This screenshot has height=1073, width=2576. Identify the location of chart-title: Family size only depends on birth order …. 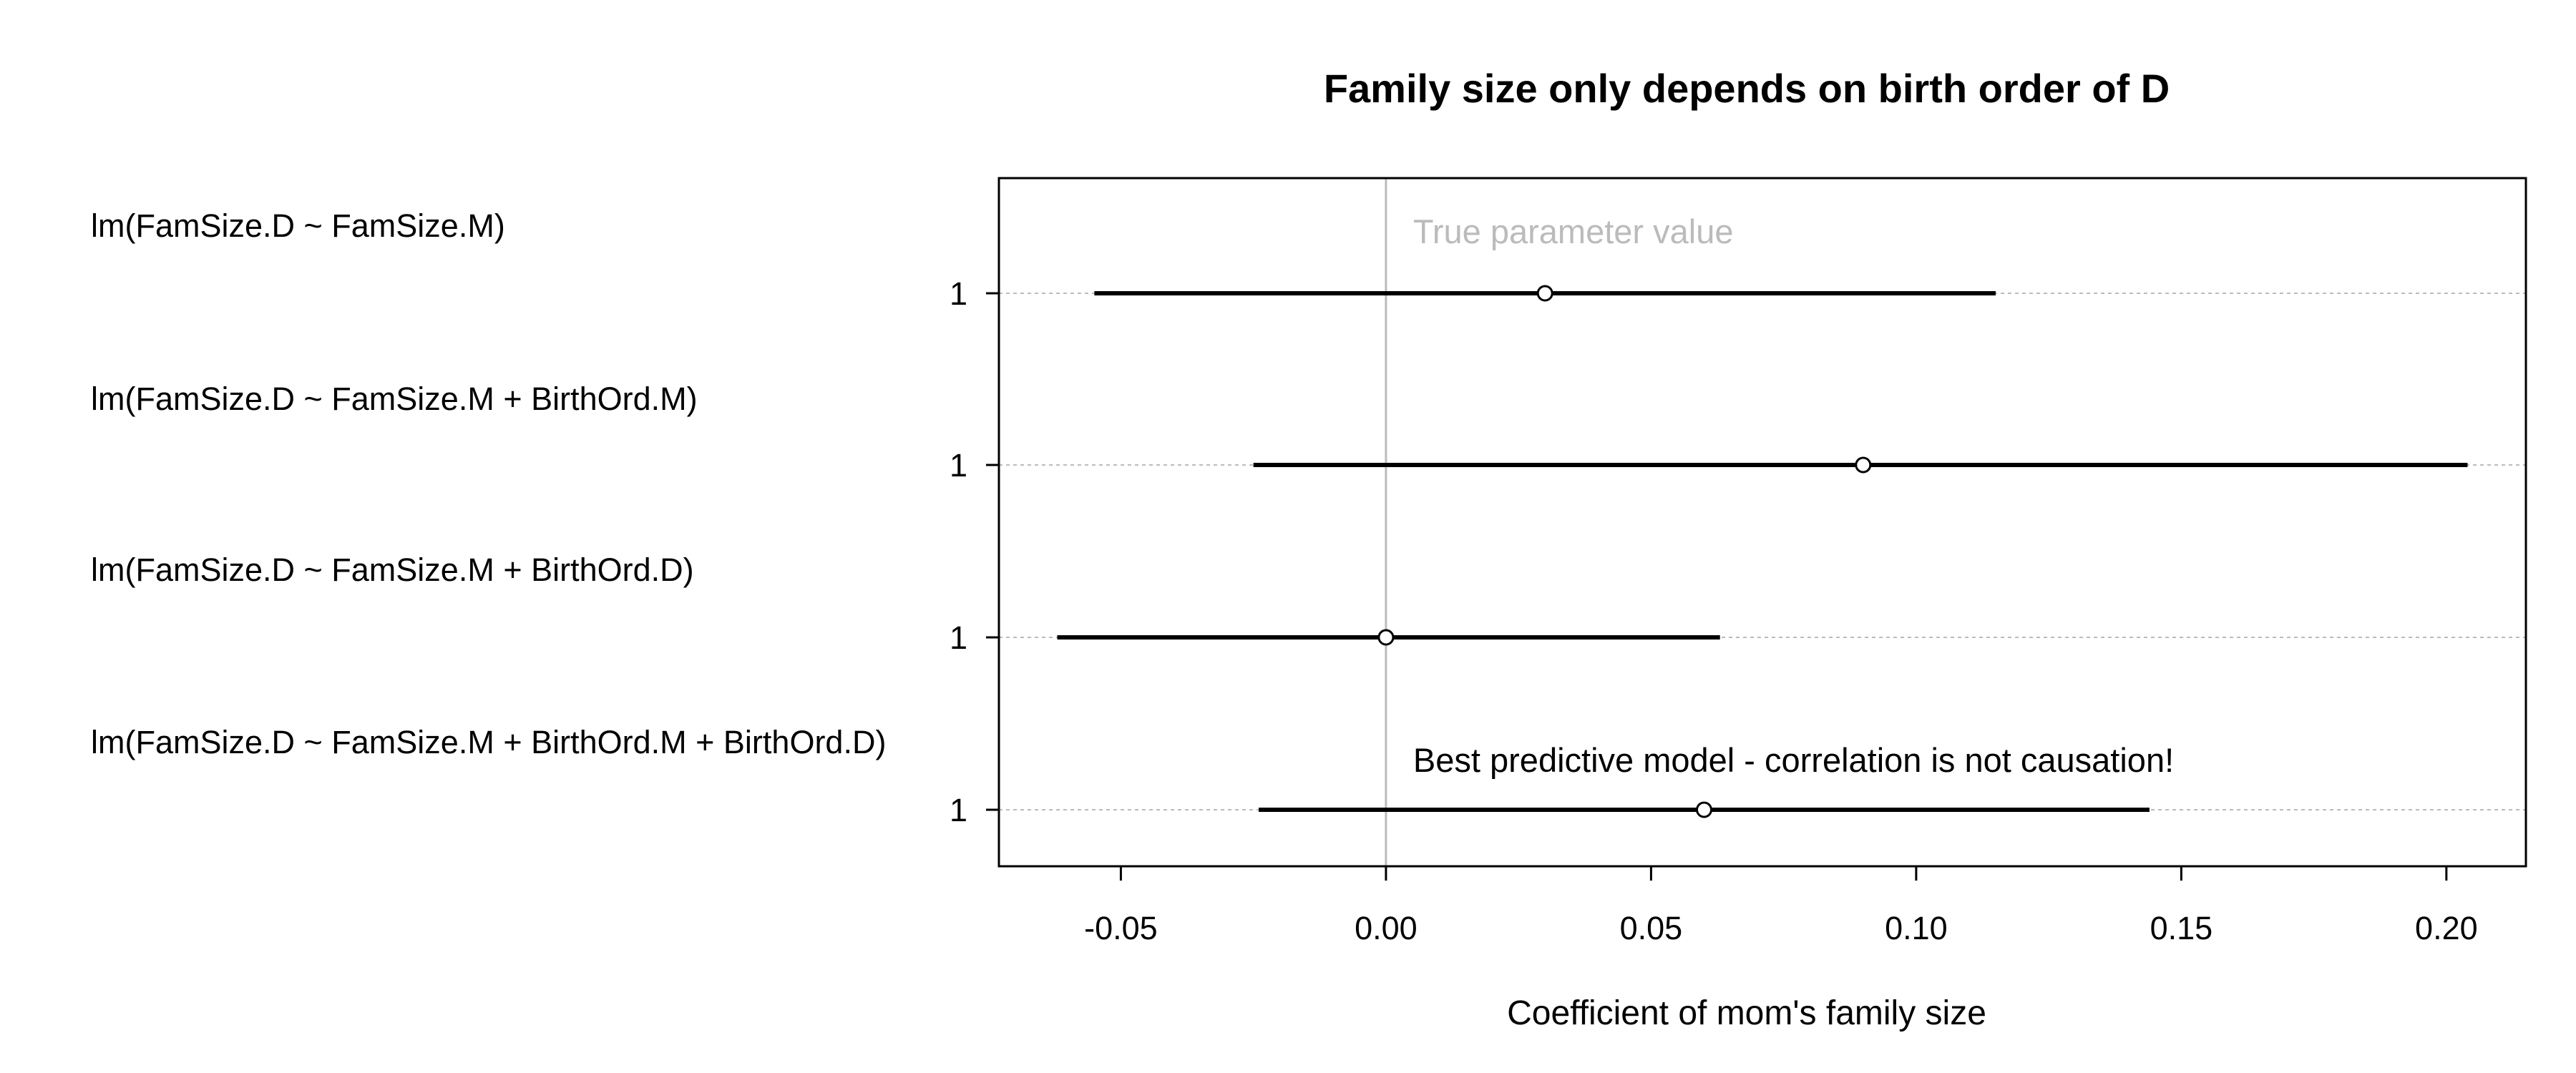
(1747, 88).